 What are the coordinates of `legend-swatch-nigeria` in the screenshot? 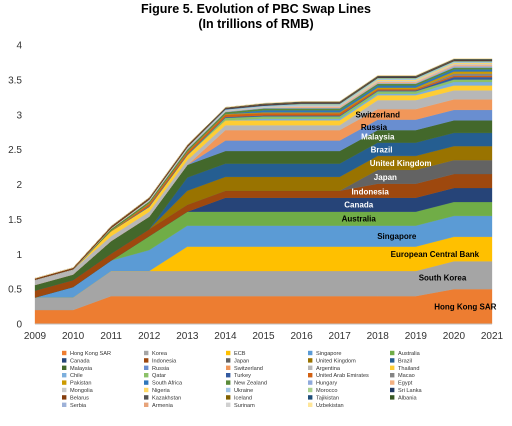 It's located at (146, 390).